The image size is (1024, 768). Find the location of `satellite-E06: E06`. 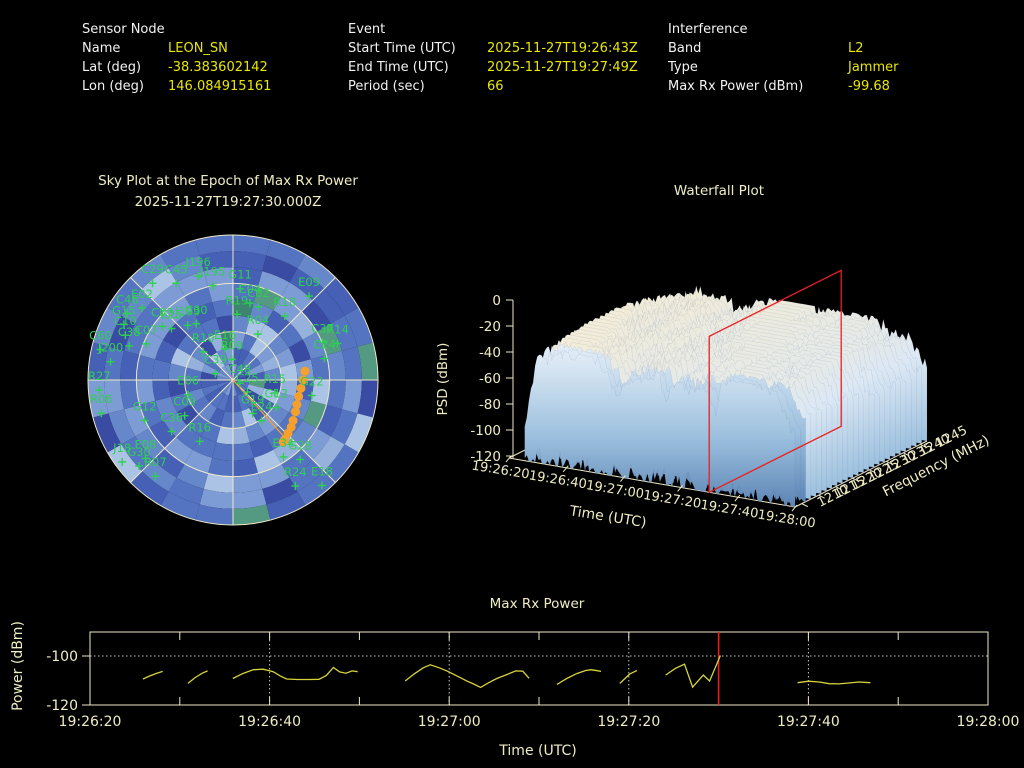

satellite-E06: E06 is located at coordinates (188, 386).